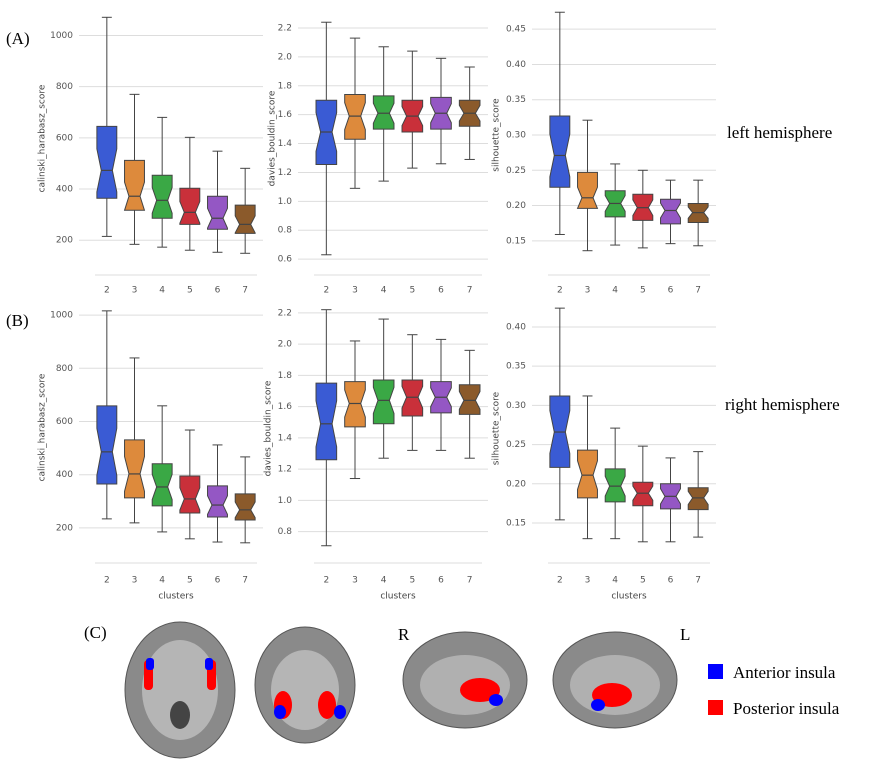  What do you see at coordinates (715, 707) in the screenshot?
I see `legend-swatch` at bounding box center [715, 707].